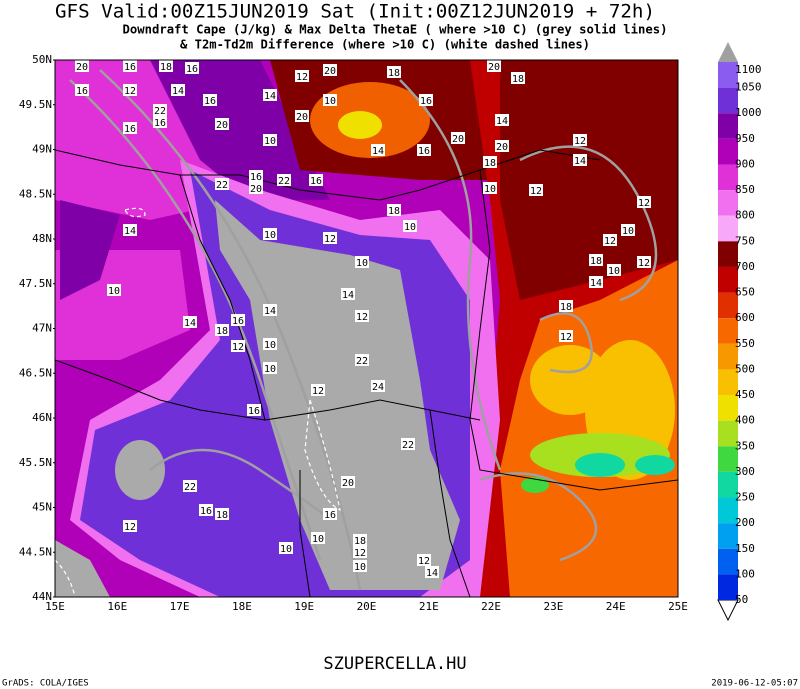 The height and width of the screenshot is (689, 800). Describe the element at coordinates (745, 240) in the screenshot. I see `colorbar-label: 750` at that location.